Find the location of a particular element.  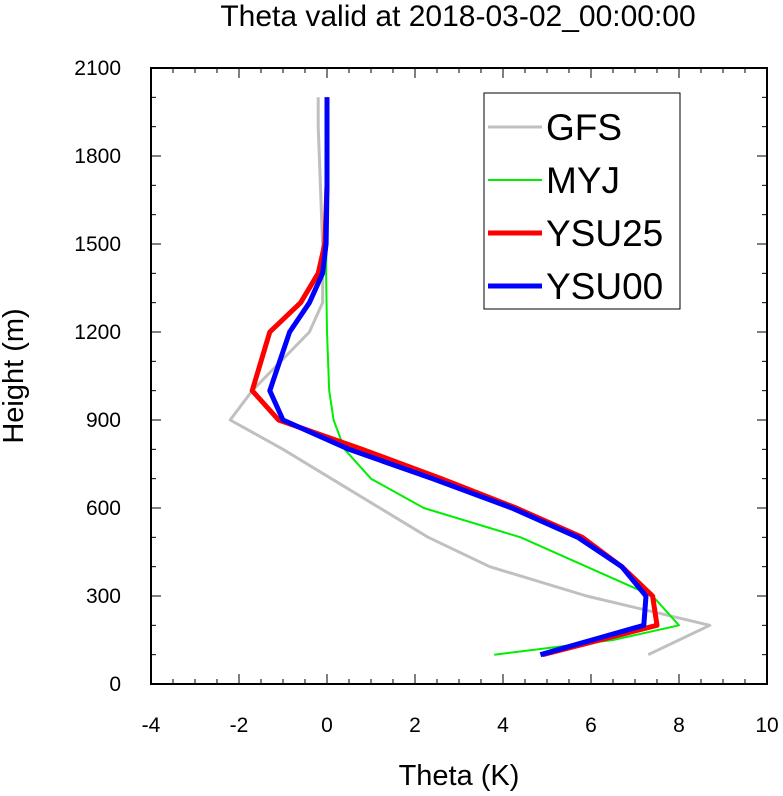

legend-items: GFS MYJ YSU25 YSU00 is located at coordinates (575, 207).